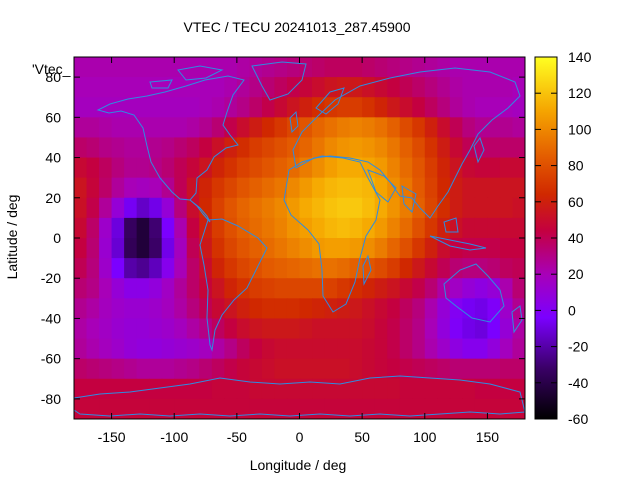  I want to click on x-tick-label: 100, so click(425, 437).